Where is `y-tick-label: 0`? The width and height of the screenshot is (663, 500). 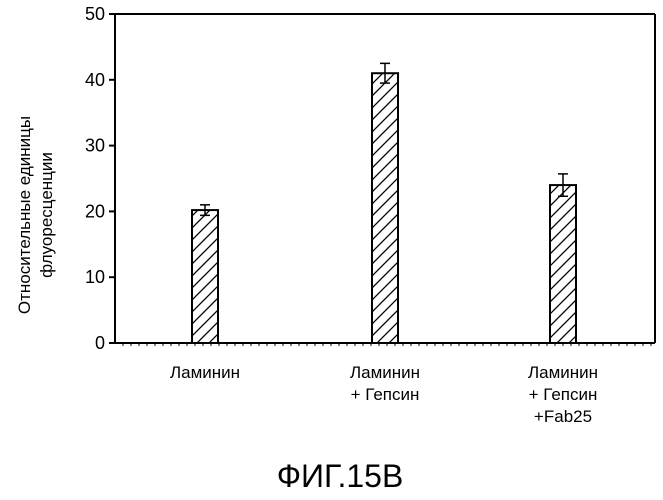
y-tick-label: 0 is located at coordinates (100, 343).